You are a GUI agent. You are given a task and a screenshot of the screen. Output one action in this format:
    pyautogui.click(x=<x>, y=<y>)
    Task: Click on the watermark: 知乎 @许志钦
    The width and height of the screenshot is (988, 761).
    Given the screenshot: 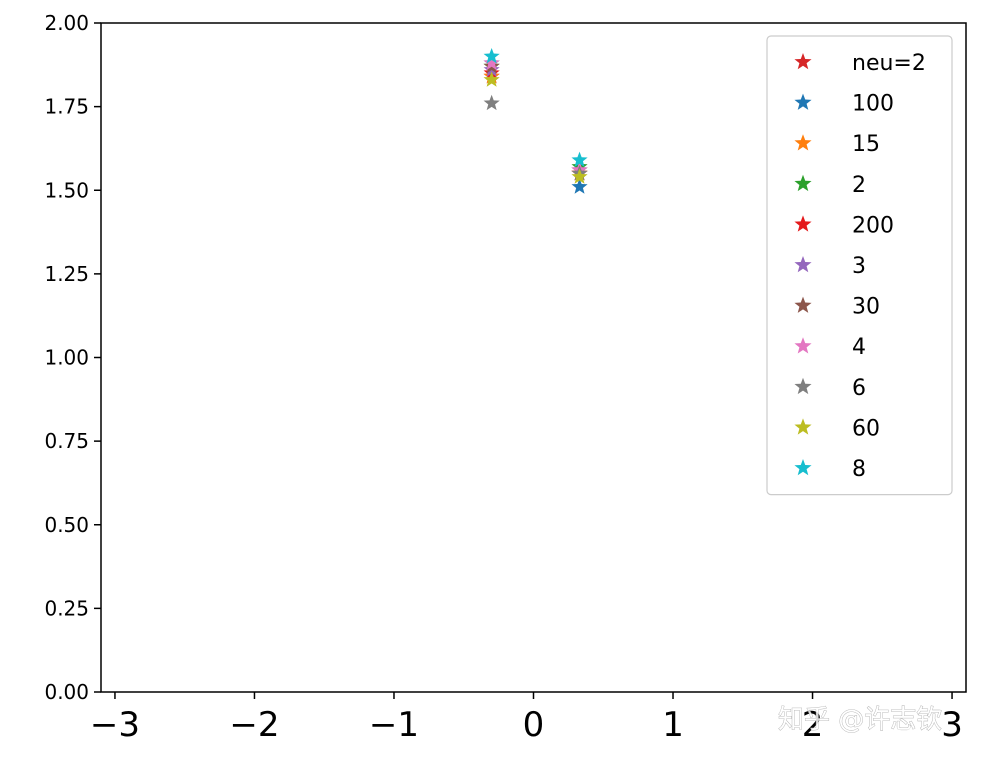 What is the action you would take?
    pyautogui.click(x=860, y=720)
    